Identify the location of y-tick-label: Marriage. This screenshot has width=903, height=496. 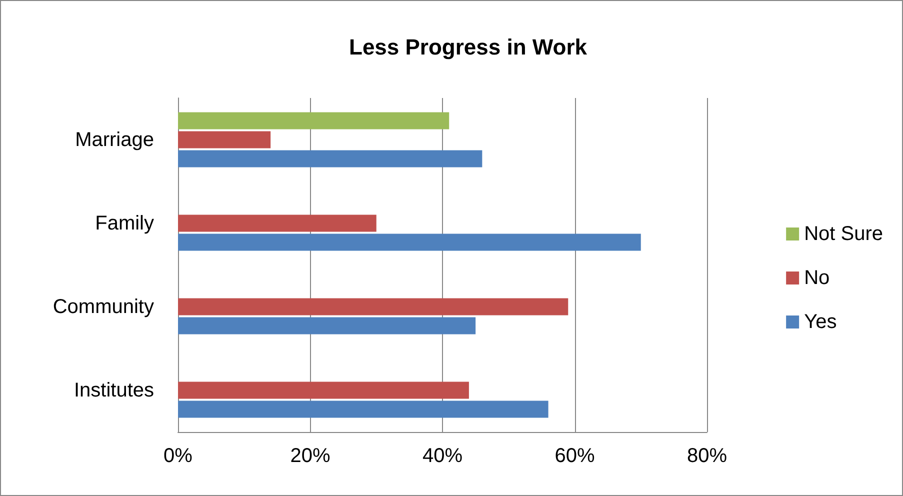
(114, 139).